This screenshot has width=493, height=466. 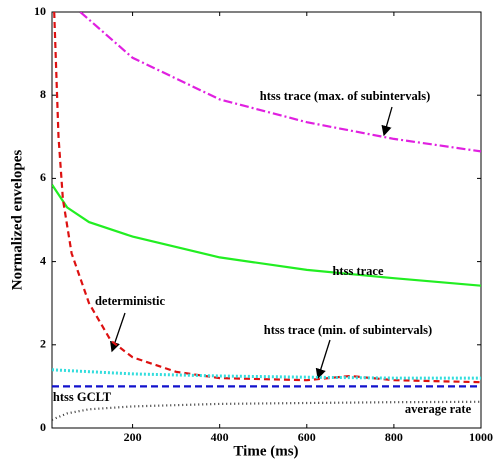 I want to click on series-label: average rate, so click(x=438, y=409).